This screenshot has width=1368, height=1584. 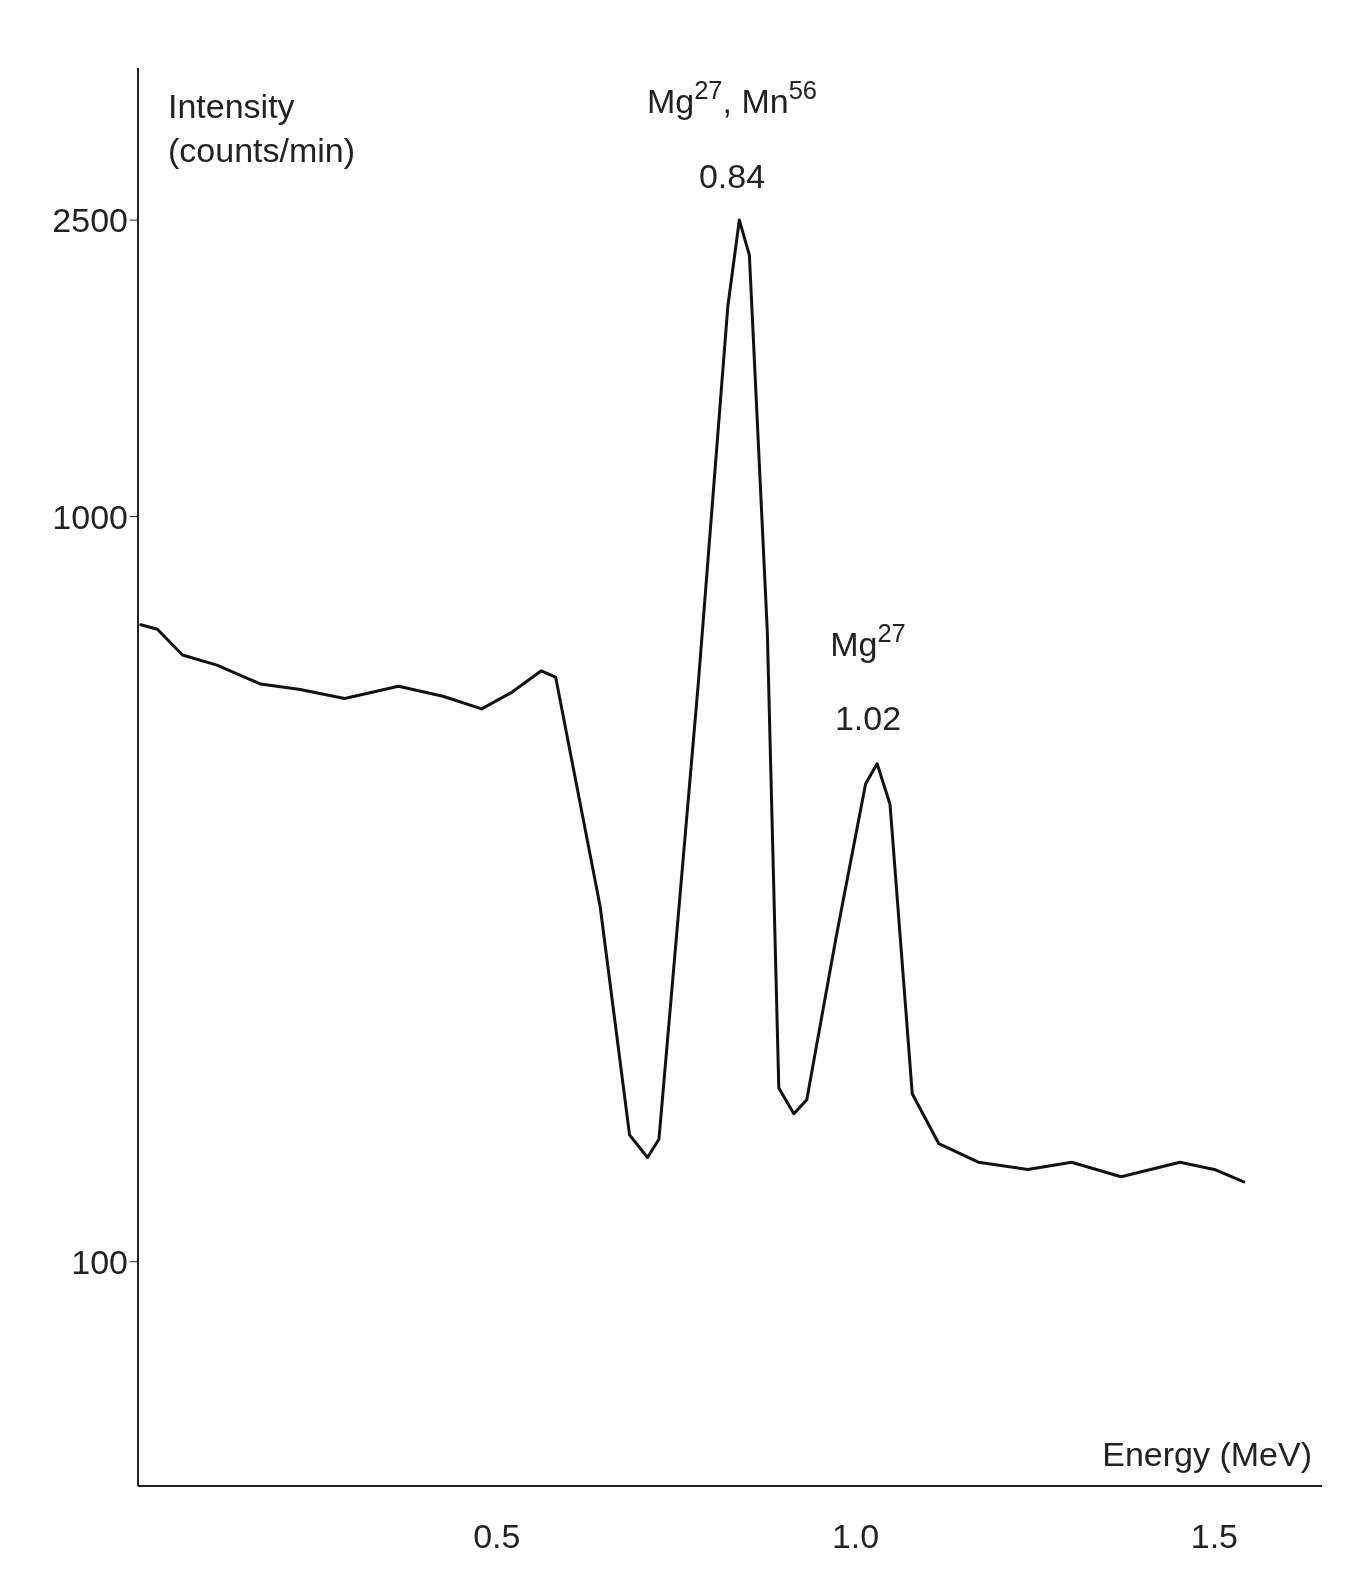 What do you see at coordinates (868, 641) in the screenshot?
I see `annotation: Mg$^{27}$` at bounding box center [868, 641].